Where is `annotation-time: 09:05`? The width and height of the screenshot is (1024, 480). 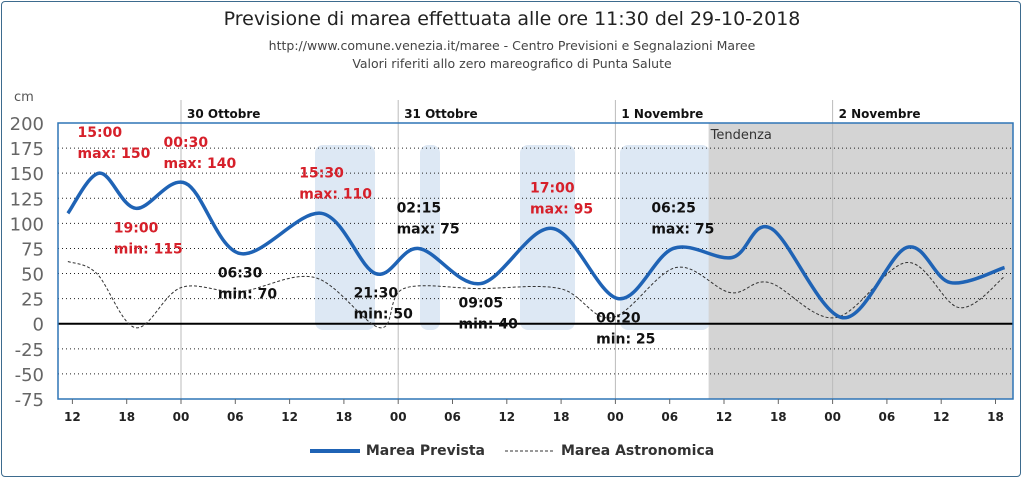 annotation-time: 09:05 is located at coordinates (481, 304).